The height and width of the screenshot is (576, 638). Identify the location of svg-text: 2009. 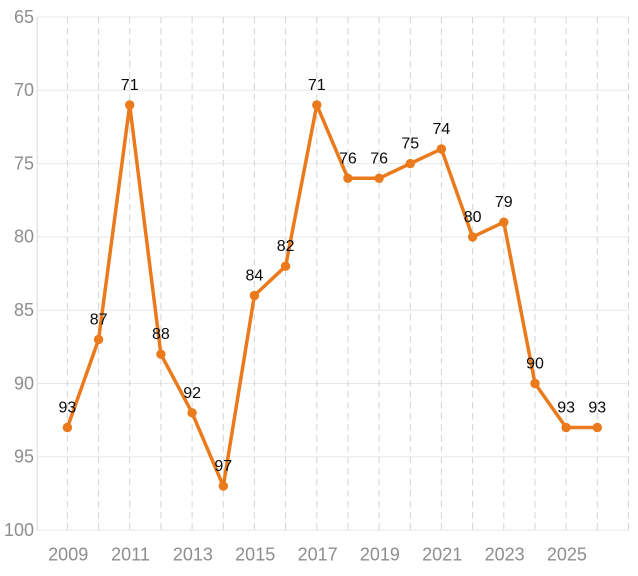
(68, 555).